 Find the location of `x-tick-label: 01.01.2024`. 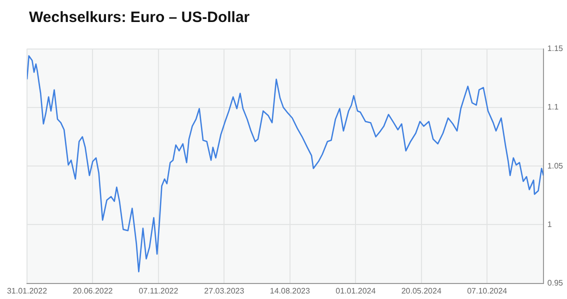

x-tick-label: 01.01.2024 is located at coordinates (356, 291).